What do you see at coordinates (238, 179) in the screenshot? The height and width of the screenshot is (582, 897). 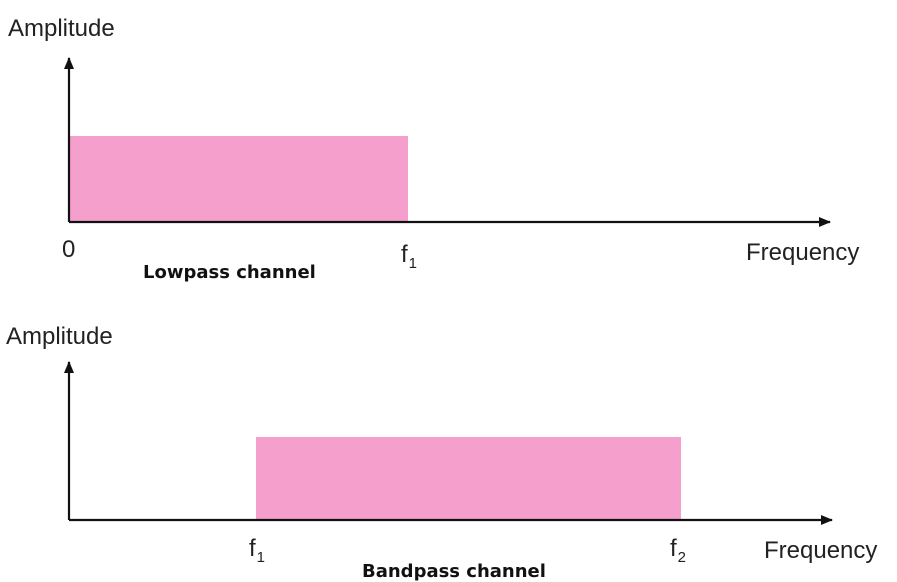 I see `lowpass-band` at bounding box center [238, 179].